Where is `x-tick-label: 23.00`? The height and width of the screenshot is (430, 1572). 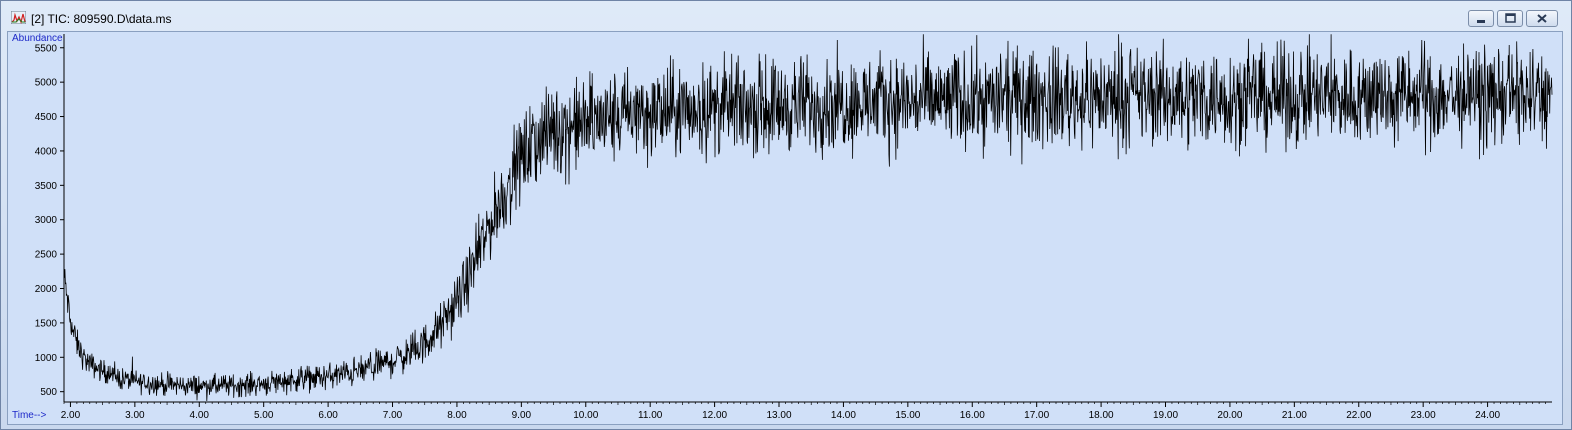
x-tick-label: 23.00 is located at coordinates (1423, 415).